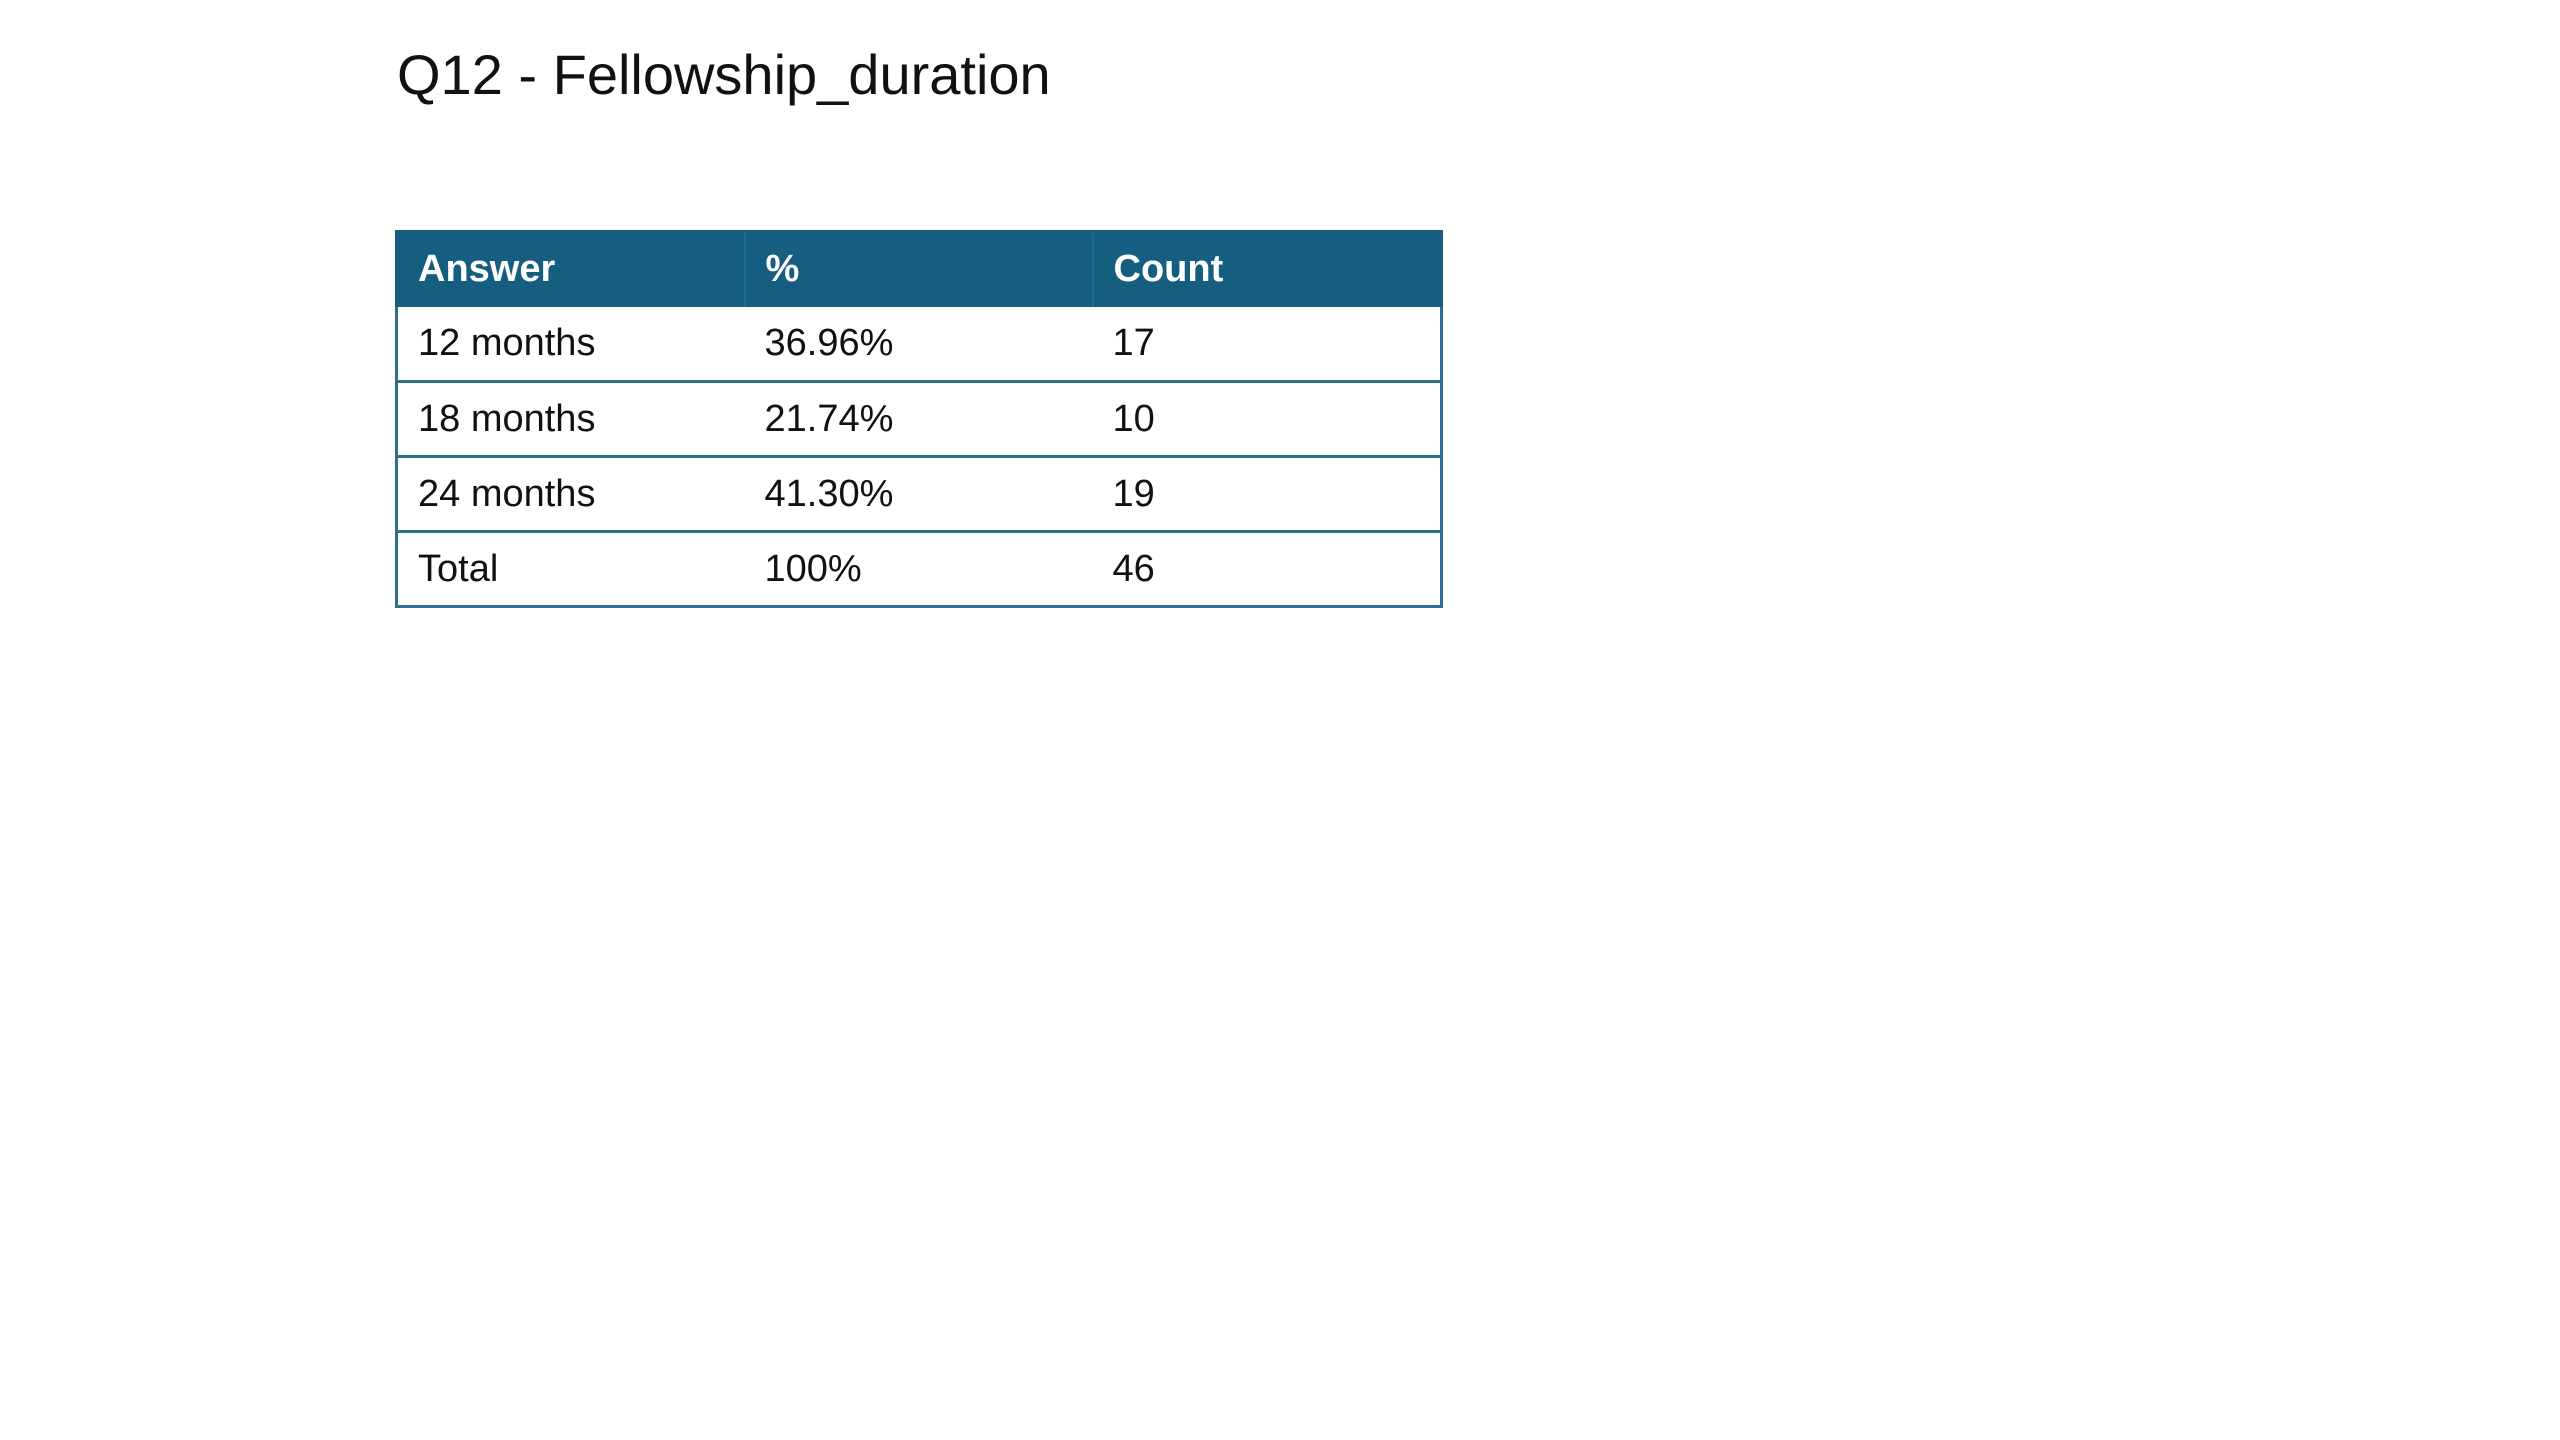 Image resolution: width=2560 pixels, height=1440 pixels. I want to click on column-header-count: Count, so click(1267, 268).